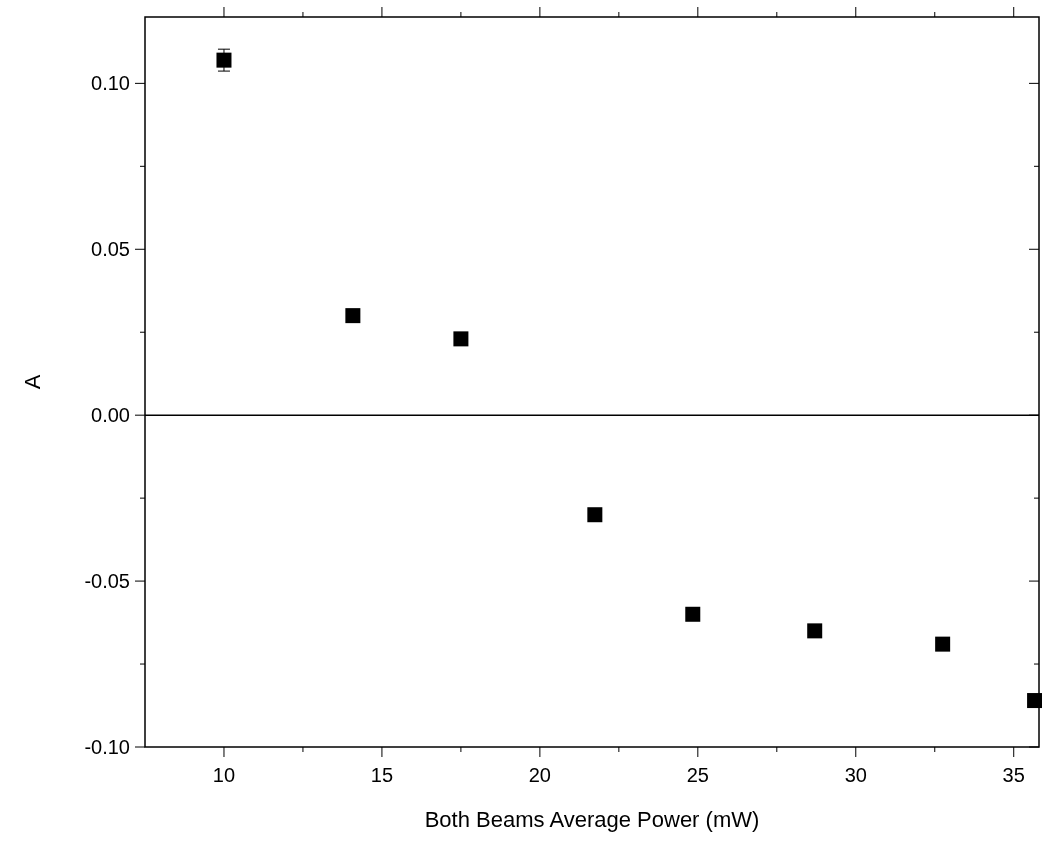  Describe the element at coordinates (32, 382) in the screenshot. I see `y-axis-title: A` at that location.